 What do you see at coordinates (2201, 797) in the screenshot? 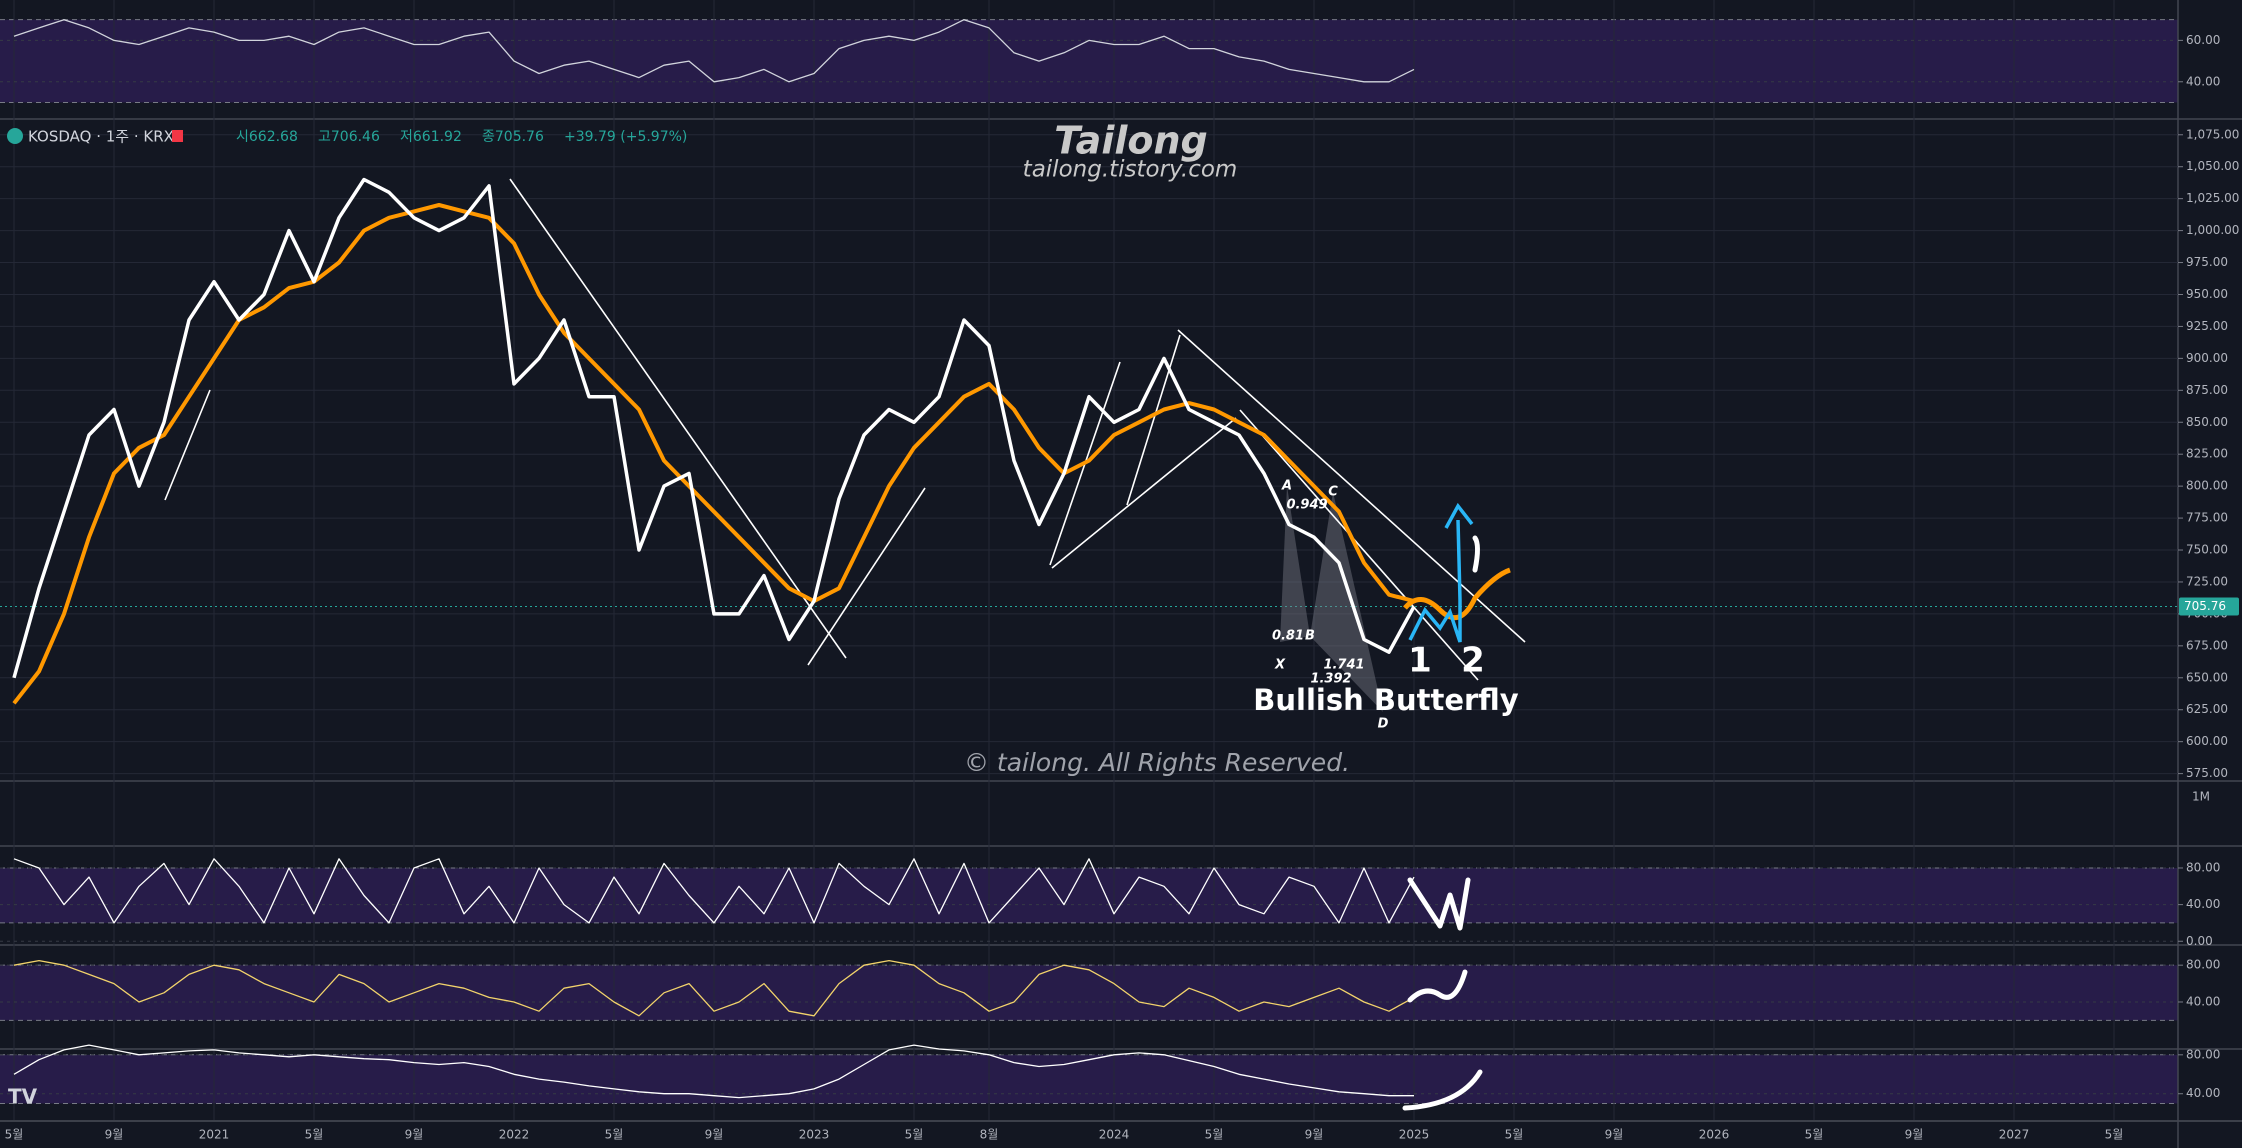
I see `volume-label: 1M` at bounding box center [2201, 797].